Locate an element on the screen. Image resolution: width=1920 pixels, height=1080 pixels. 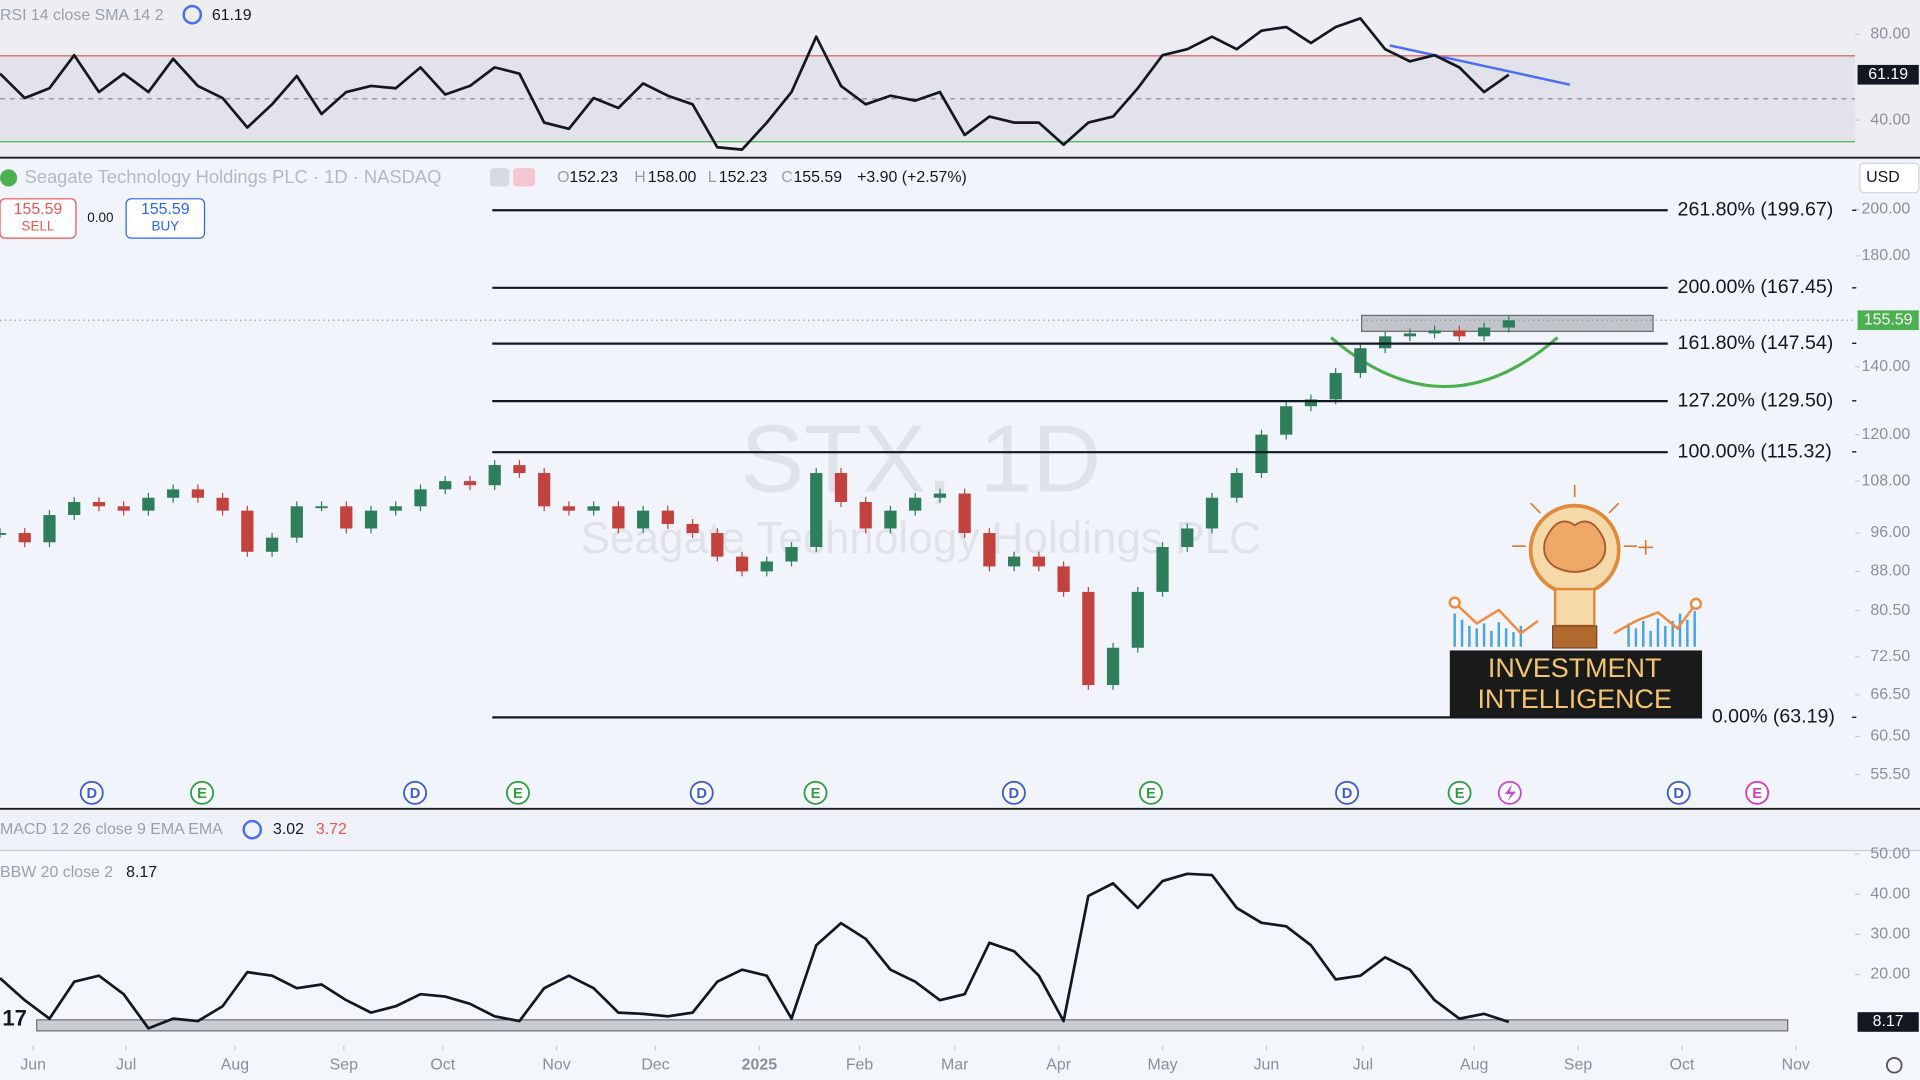
y-tick-label: 60.50 is located at coordinates (1890, 736).